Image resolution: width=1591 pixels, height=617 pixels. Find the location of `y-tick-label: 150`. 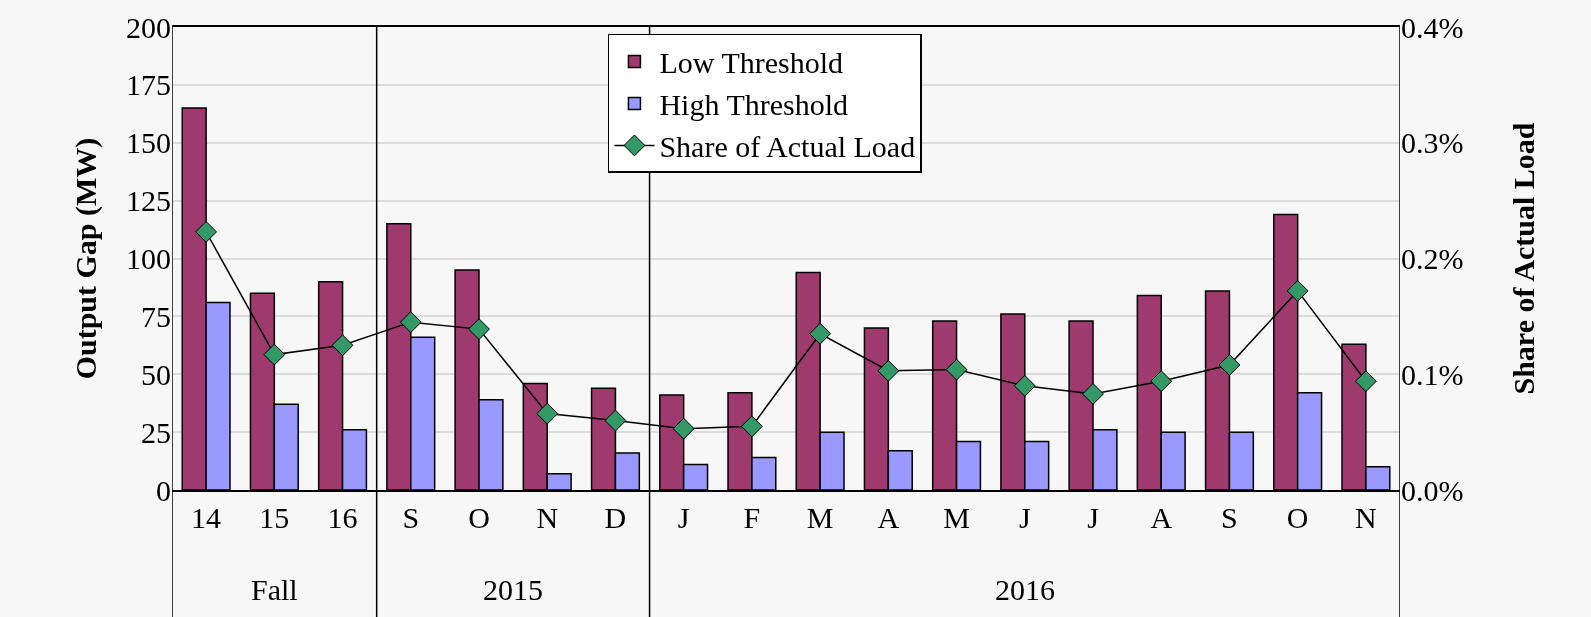

y-tick-label: 150 is located at coordinates (148, 143).